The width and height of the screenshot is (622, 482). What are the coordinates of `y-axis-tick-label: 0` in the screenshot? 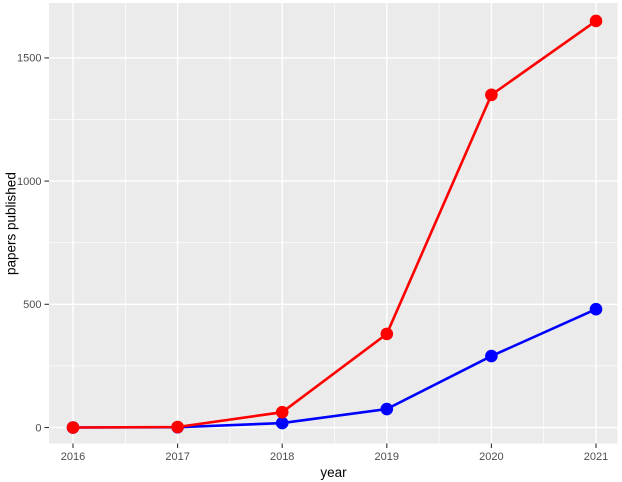 It's located at (38, 428).